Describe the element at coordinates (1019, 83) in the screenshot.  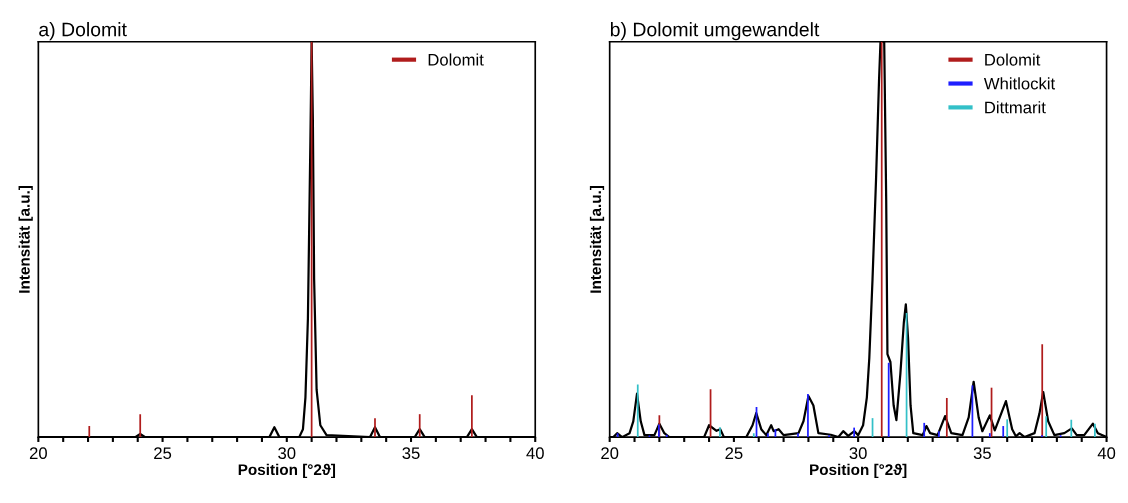
I see `legend-label: Whitlockit` at that location.